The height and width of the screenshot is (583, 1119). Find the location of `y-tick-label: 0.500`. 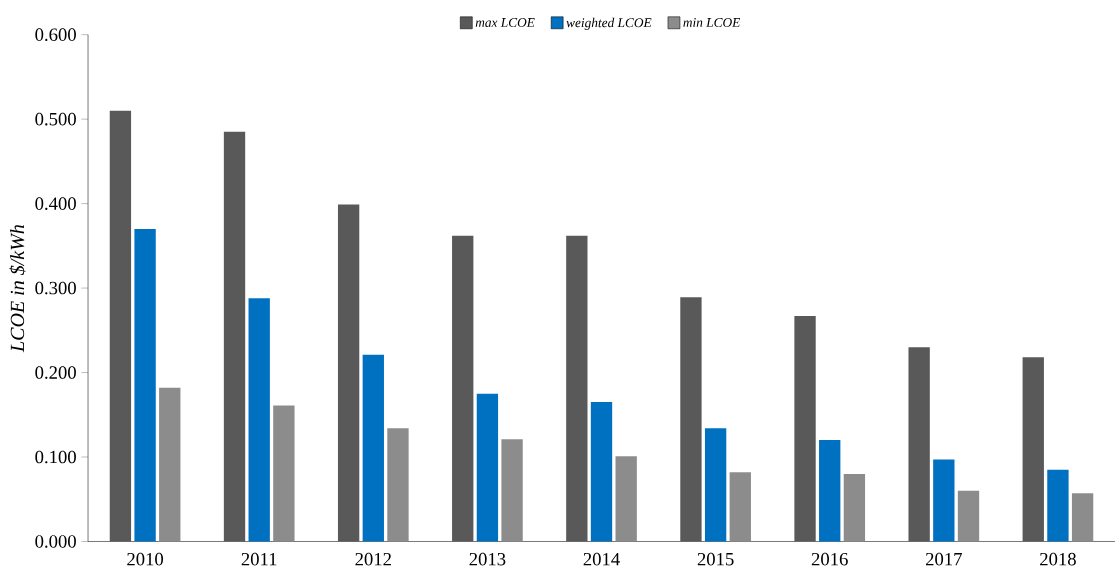

y-tick-label: 0.500 is located at coordinates (55, 119).